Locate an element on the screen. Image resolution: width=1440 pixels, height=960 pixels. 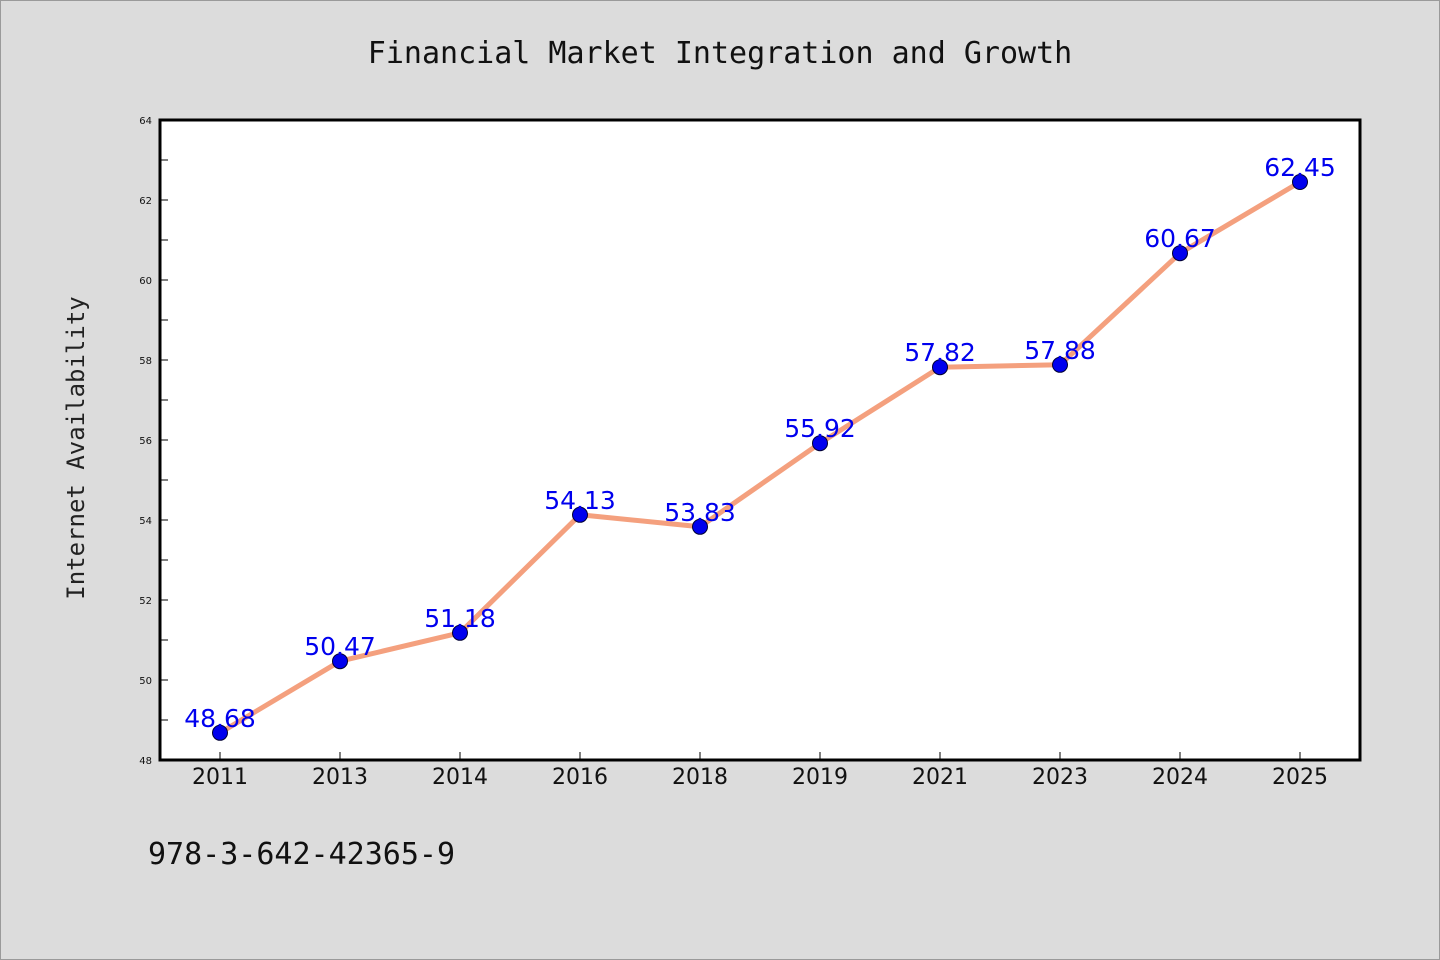
y-tick-label: 50 is located at coordinates (145, 681).